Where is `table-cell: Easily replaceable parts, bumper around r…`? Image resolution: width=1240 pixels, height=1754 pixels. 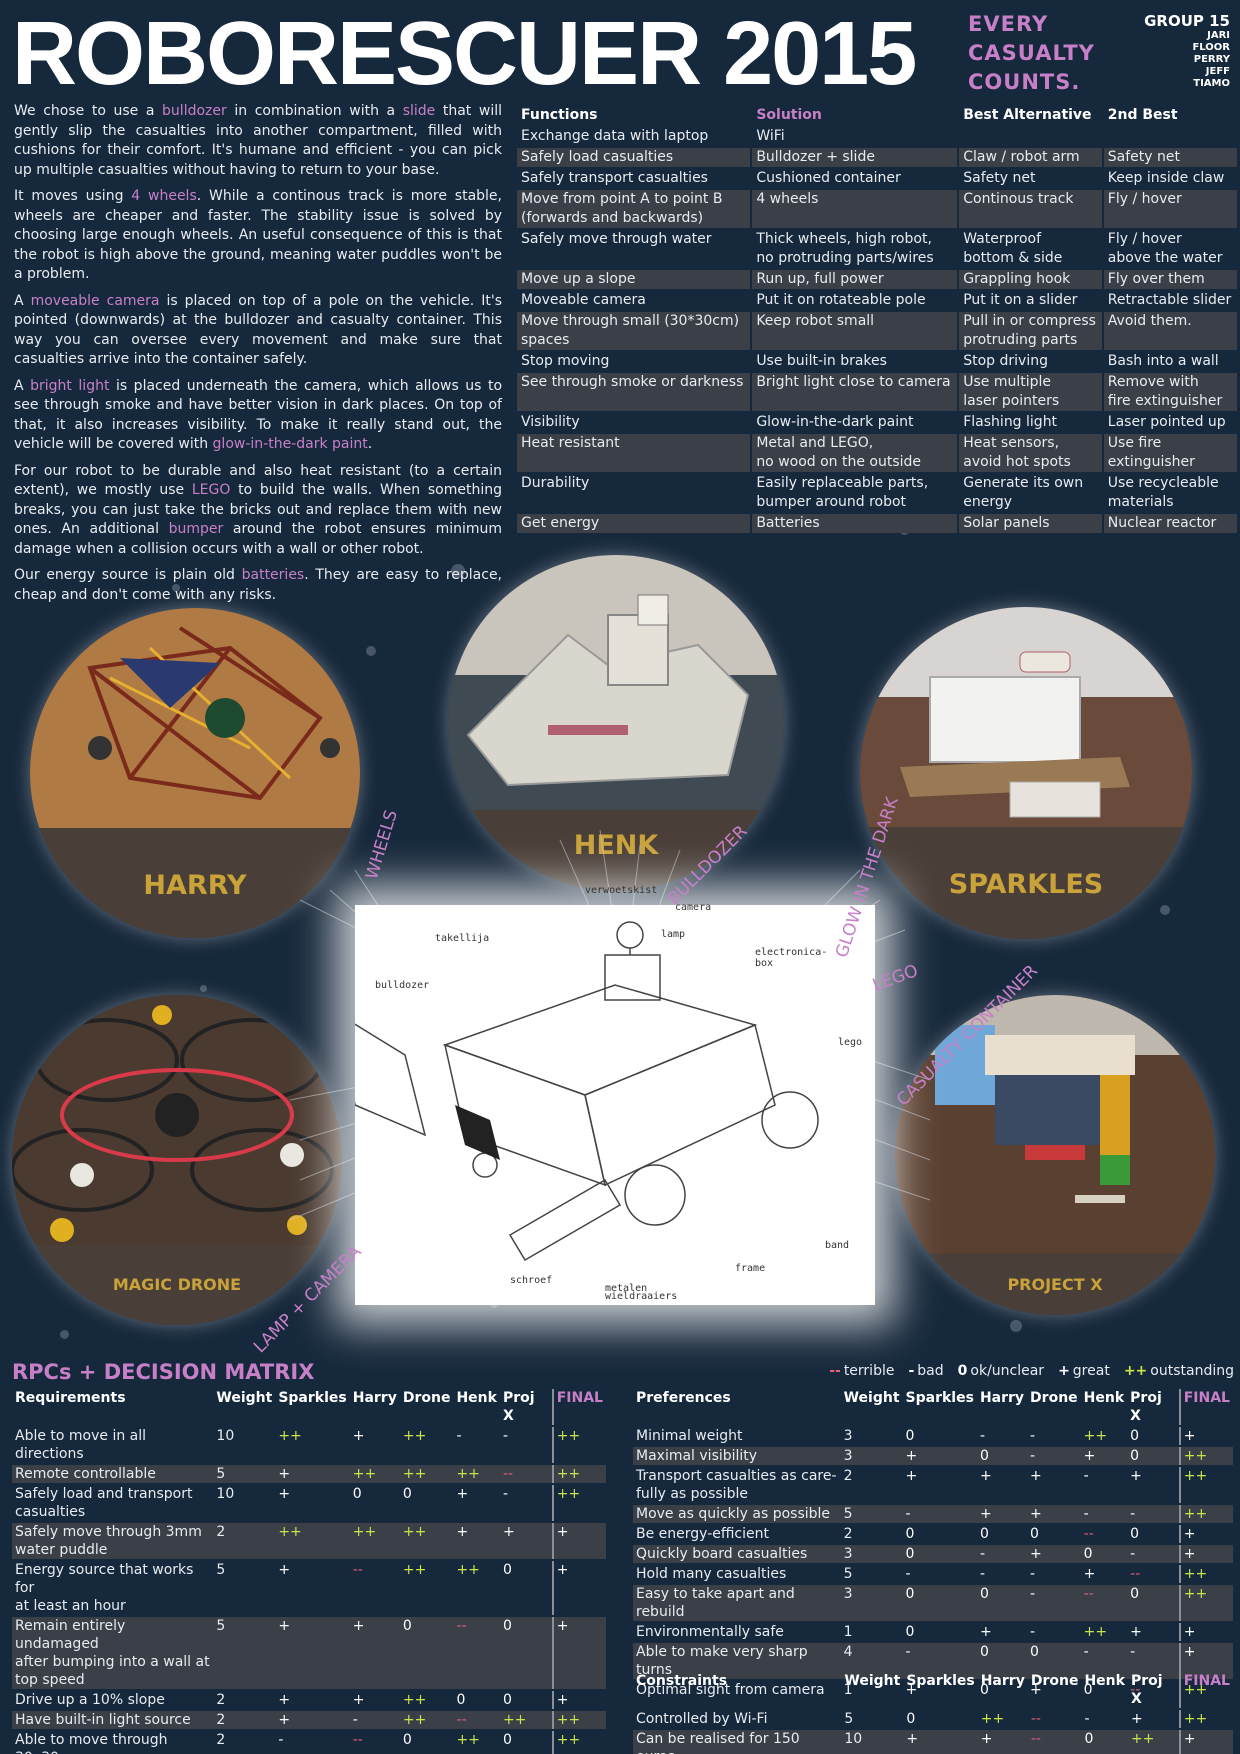 table-cell: Easily replaceable parts, bumper around r… is located at coordinates (853, 493).